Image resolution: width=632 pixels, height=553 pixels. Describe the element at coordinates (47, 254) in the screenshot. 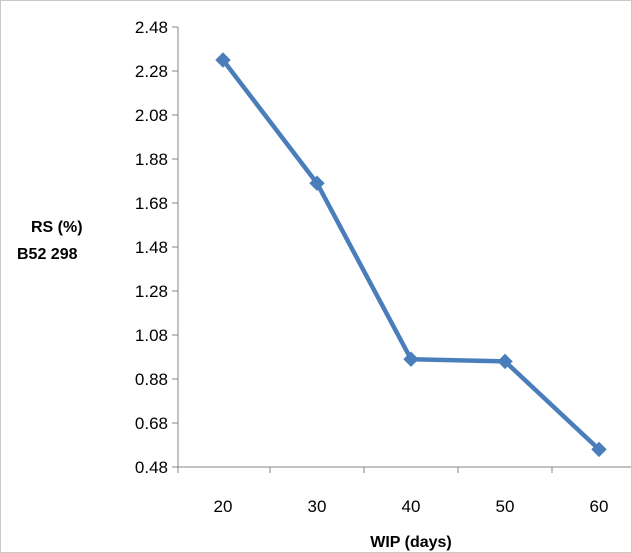

I see `y-axis-title-line-2: B52 298` at that location.